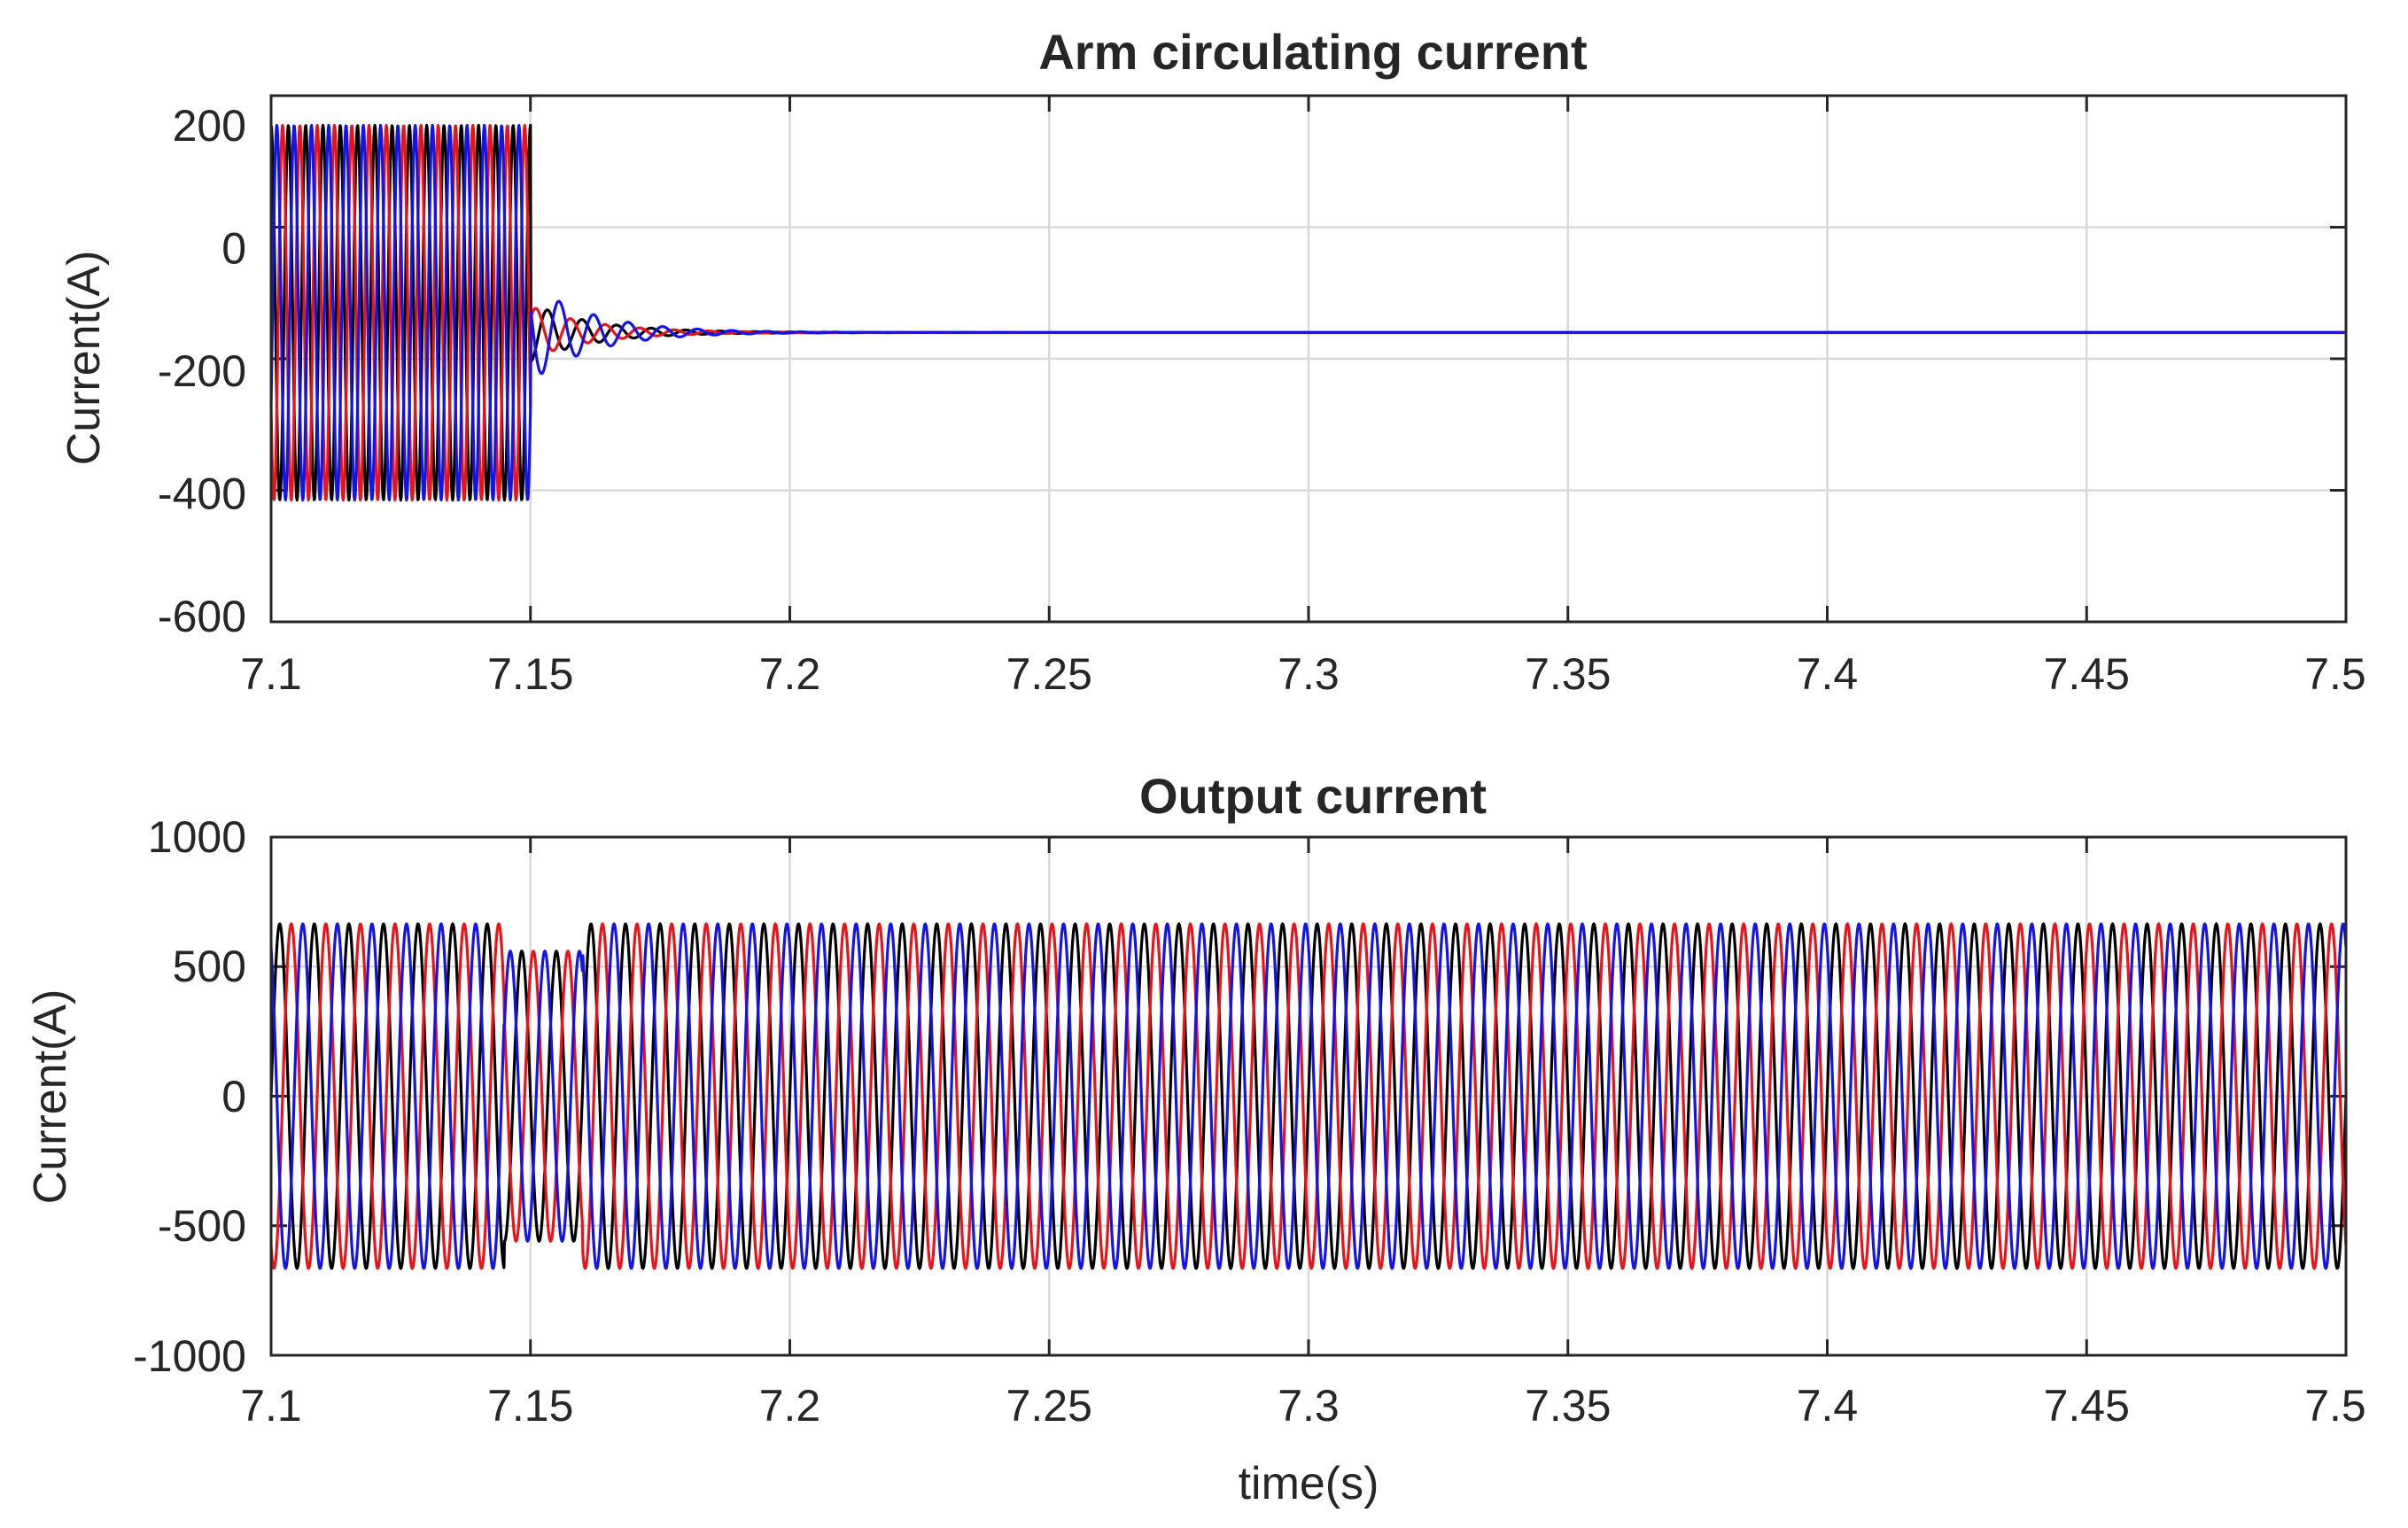 Image resolution: width=2408 pixels, height=1528 pixels. I want to click on y-tick-label: 1000, so click(197, 837).